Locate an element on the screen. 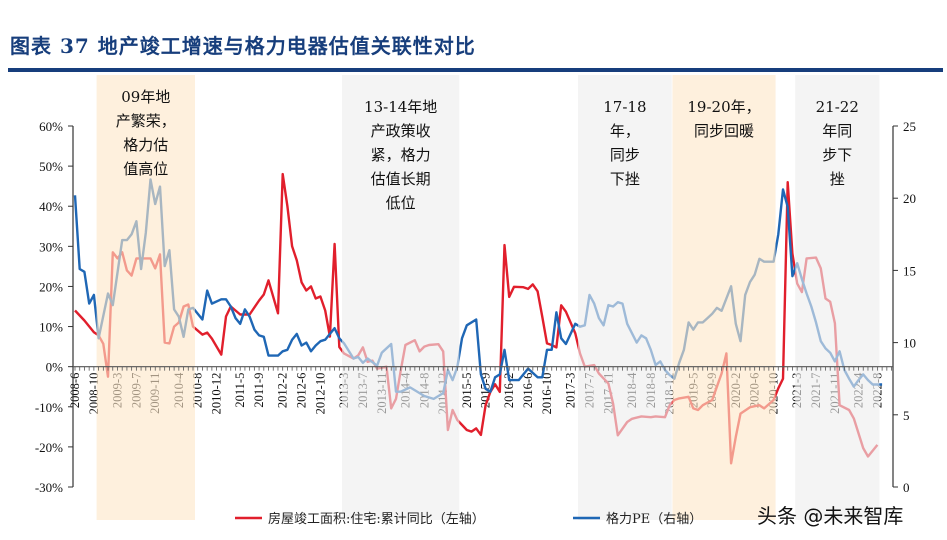 This screenshot has width=947, height=540. y-right-tick-label: 10 is located at coordinates (909, 343).